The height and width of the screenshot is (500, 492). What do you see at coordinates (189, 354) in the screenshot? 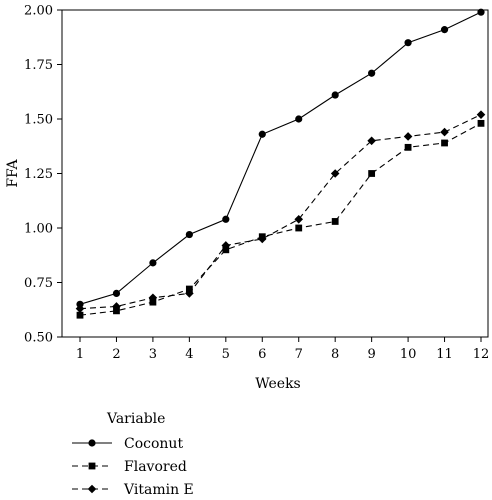
I see `x-tick-label: 4` at bounding box center [189, 354].